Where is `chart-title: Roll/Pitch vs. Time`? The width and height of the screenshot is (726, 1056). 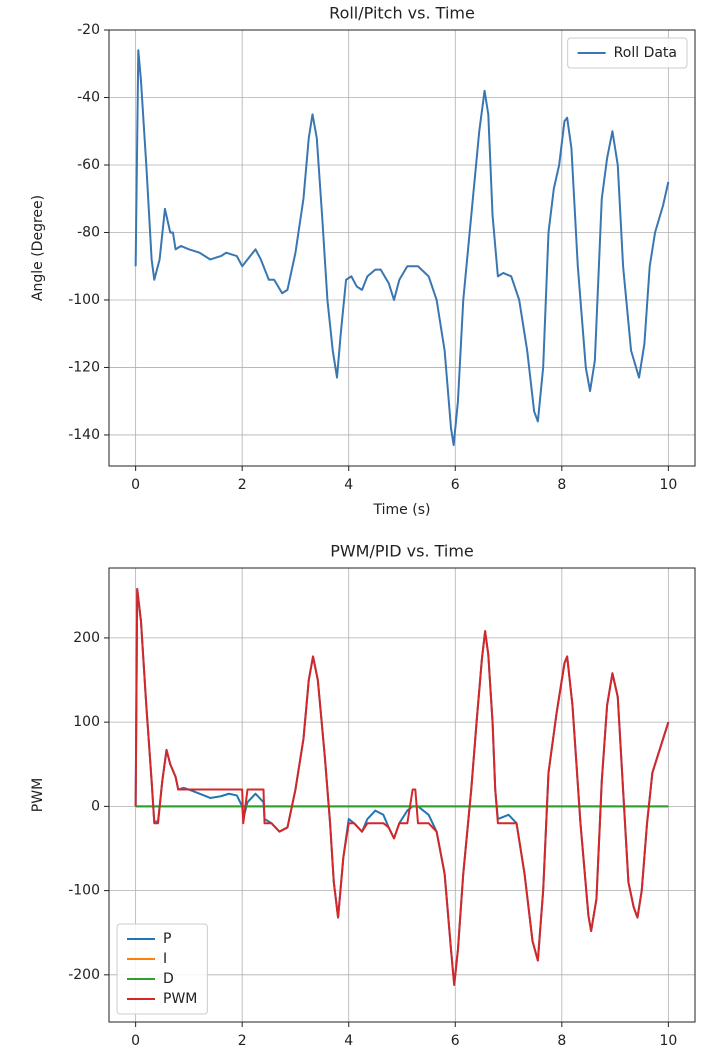
chart-title: Roll/Pitch vs. Time is located at coordinates (402, 13).